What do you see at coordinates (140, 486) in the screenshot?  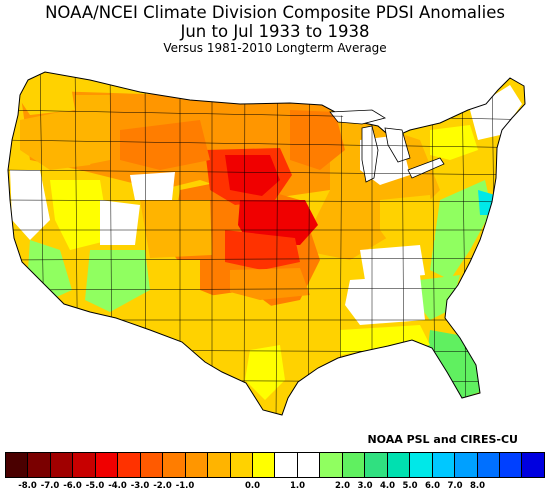 I see `legend-tick-label: -3.0` at bounding box center [140, 486].